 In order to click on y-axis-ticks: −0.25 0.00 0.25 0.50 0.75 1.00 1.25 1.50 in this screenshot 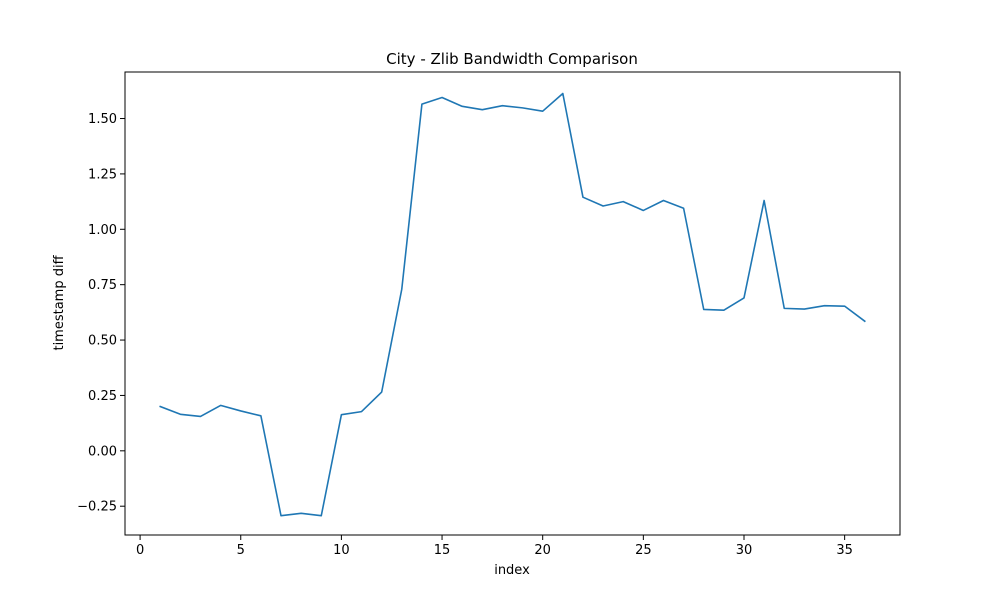, I will do `click(101, 313)`.